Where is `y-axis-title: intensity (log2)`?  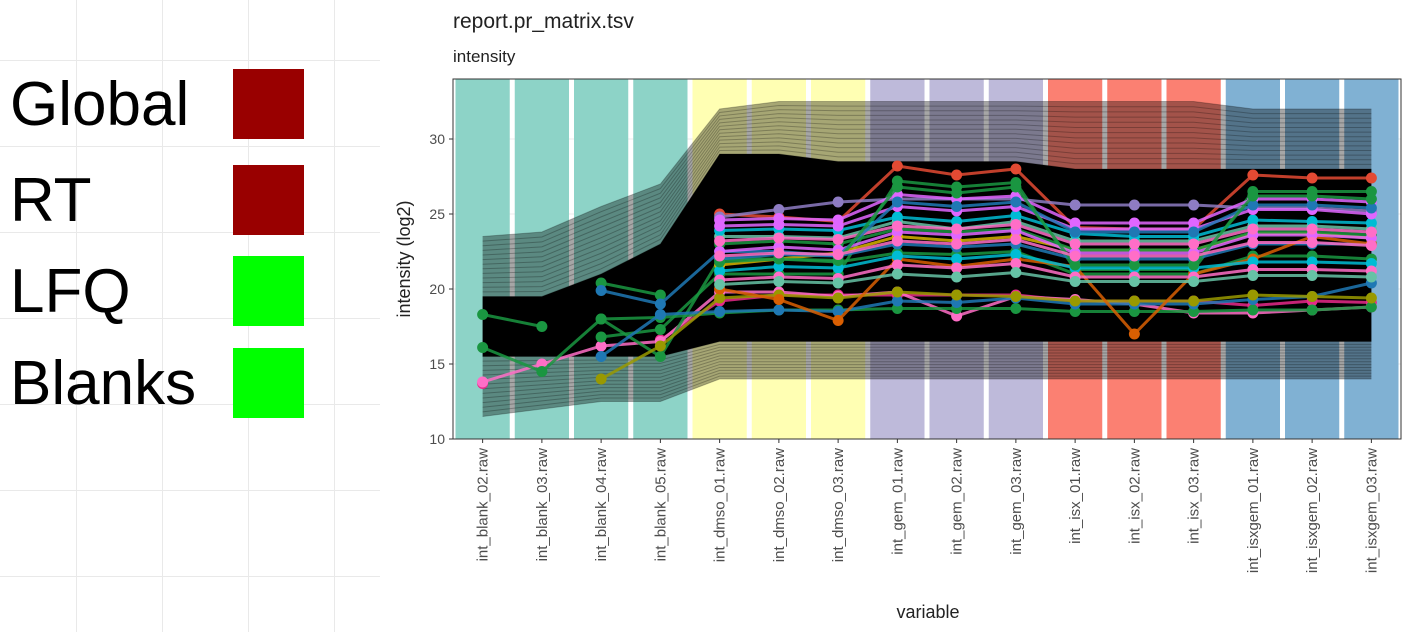 y-axis-title: intensity (log2) is located at coordinates (404, 258).